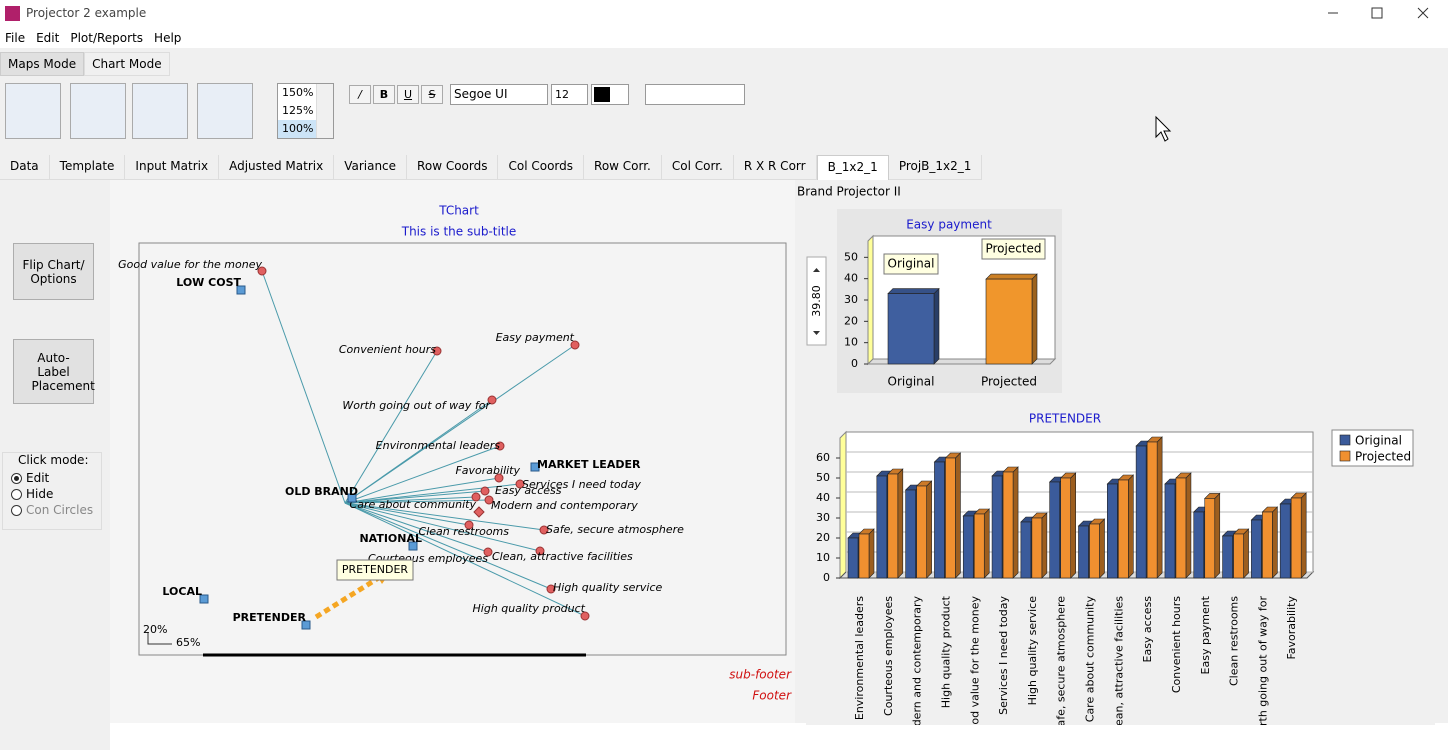 Image resolution: width=1448 pixels, height=750 pixels. What do you see at coordinates (432, 94) in the screenshot?
I see `format-button: S` at bounding box center [432, 94].